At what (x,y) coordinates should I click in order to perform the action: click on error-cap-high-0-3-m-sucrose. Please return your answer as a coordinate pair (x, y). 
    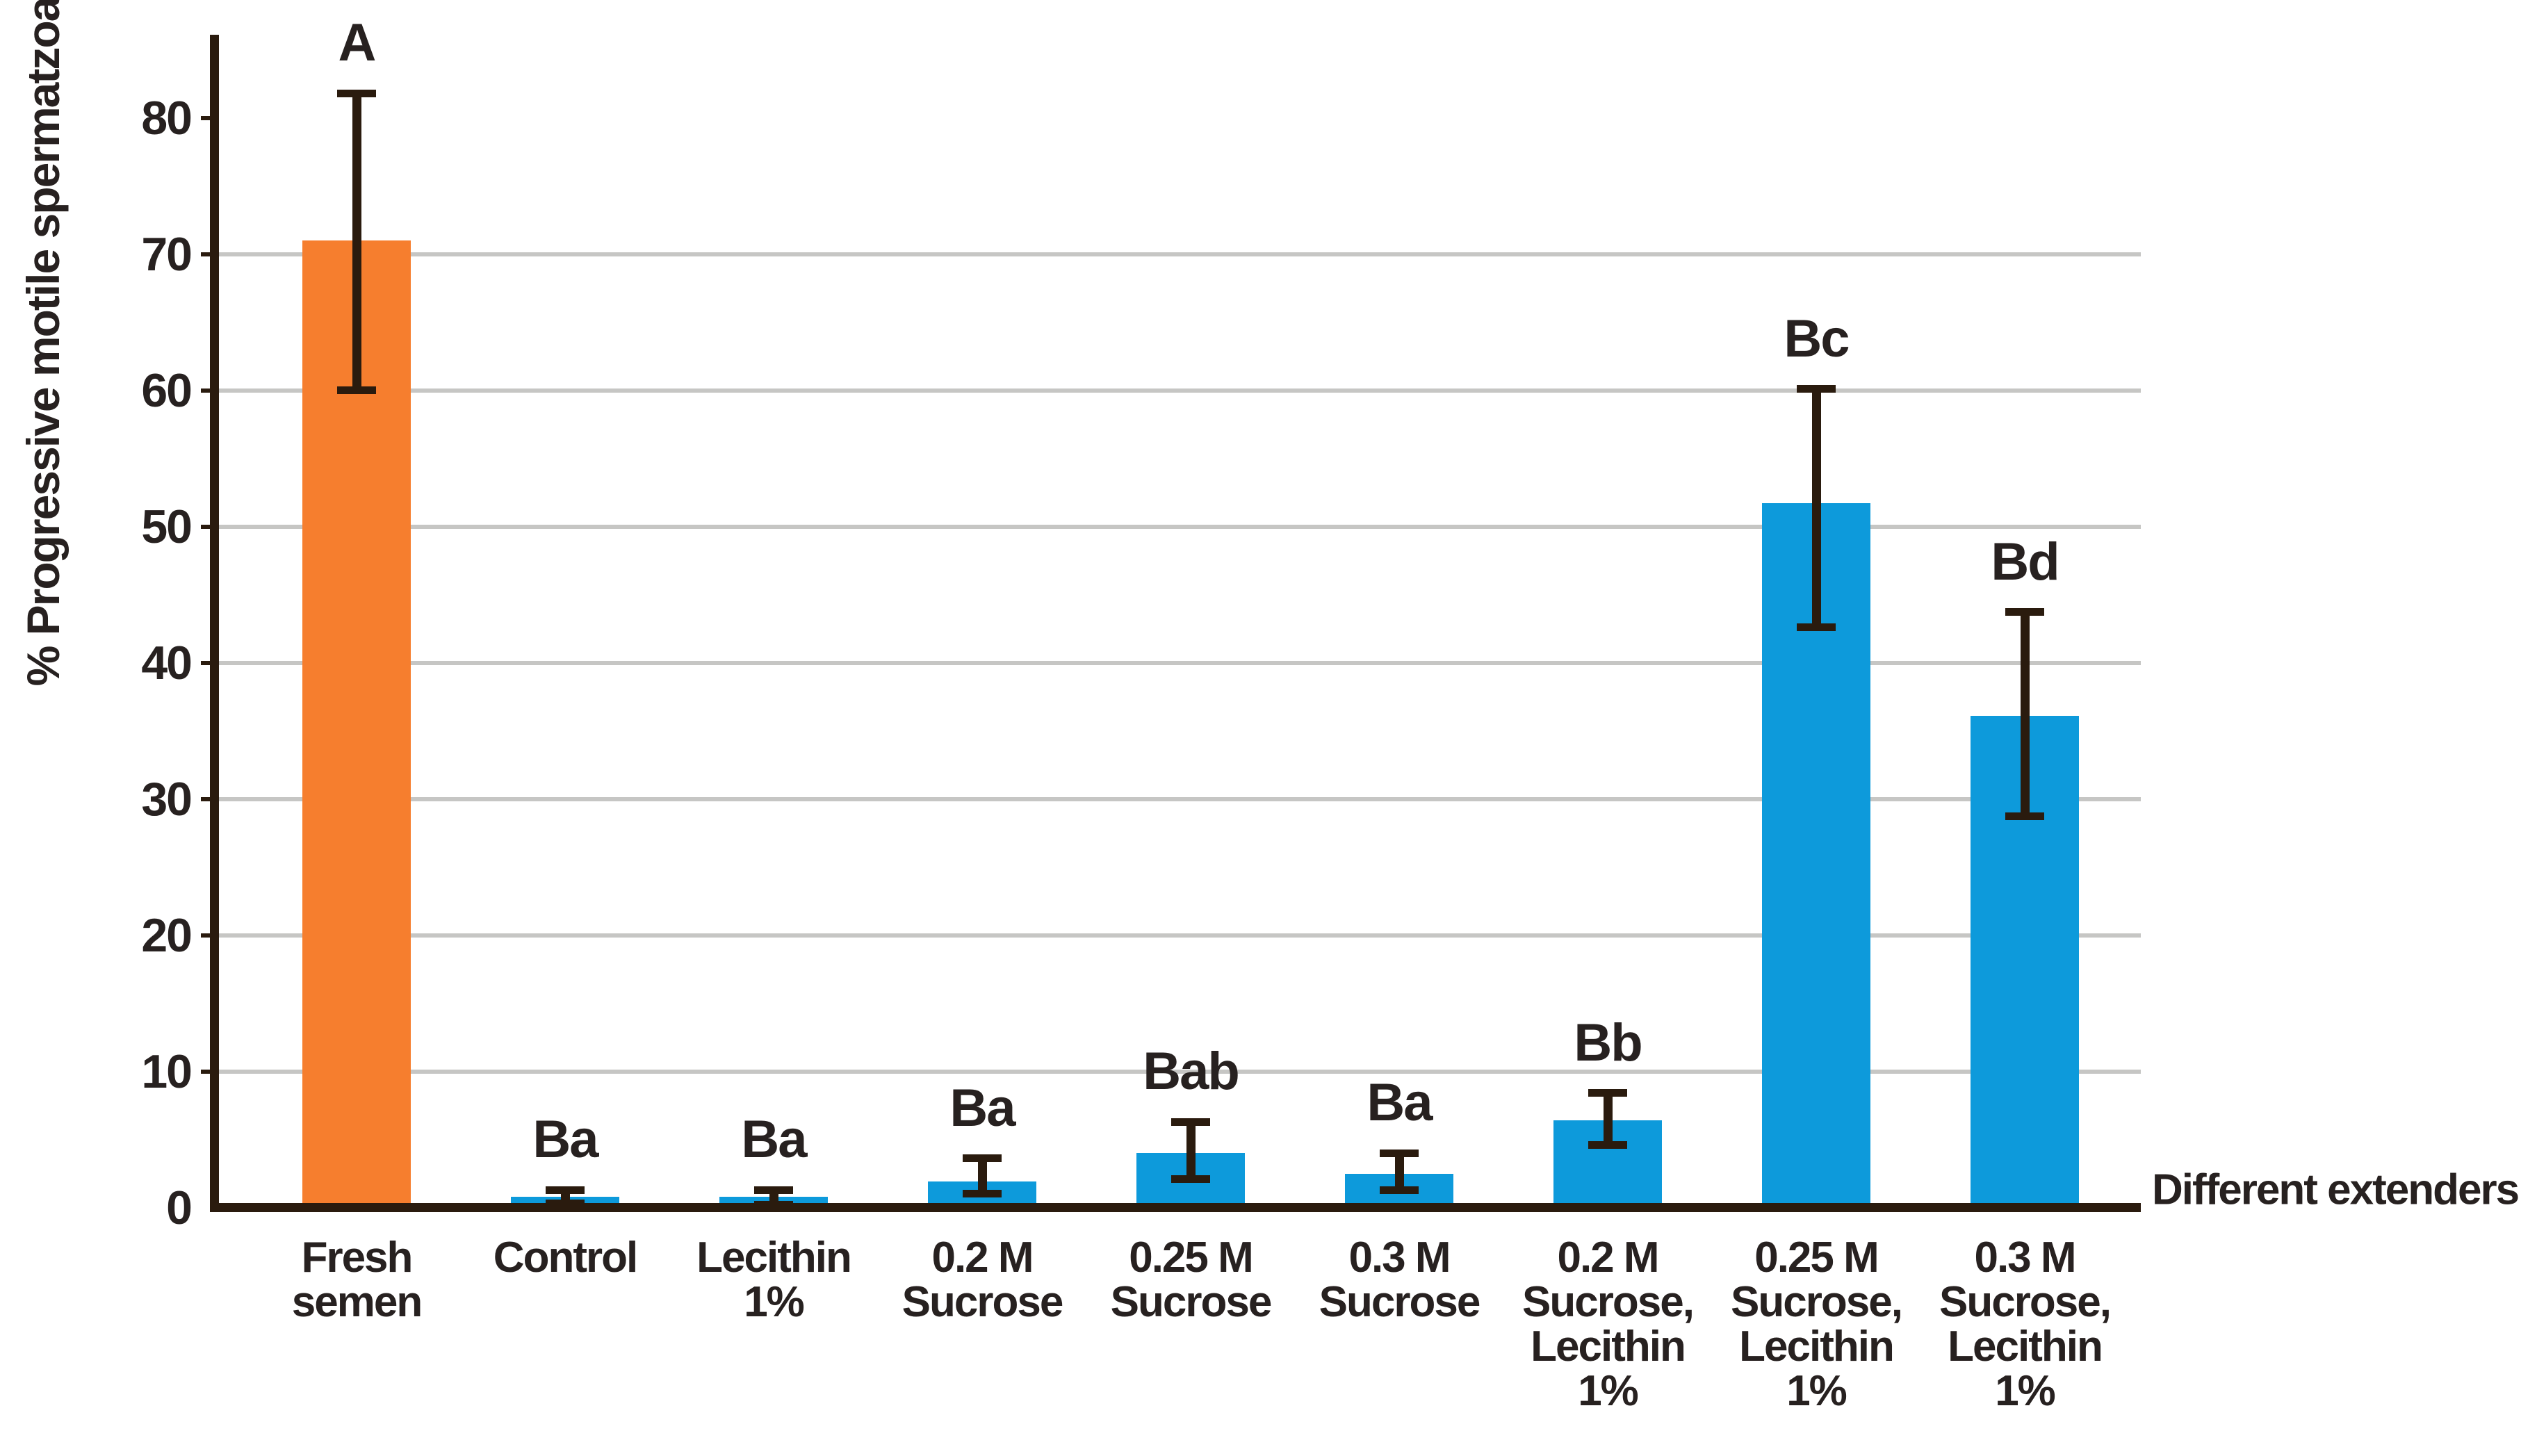
    Looking at the image, I should click on (1400, 1153).